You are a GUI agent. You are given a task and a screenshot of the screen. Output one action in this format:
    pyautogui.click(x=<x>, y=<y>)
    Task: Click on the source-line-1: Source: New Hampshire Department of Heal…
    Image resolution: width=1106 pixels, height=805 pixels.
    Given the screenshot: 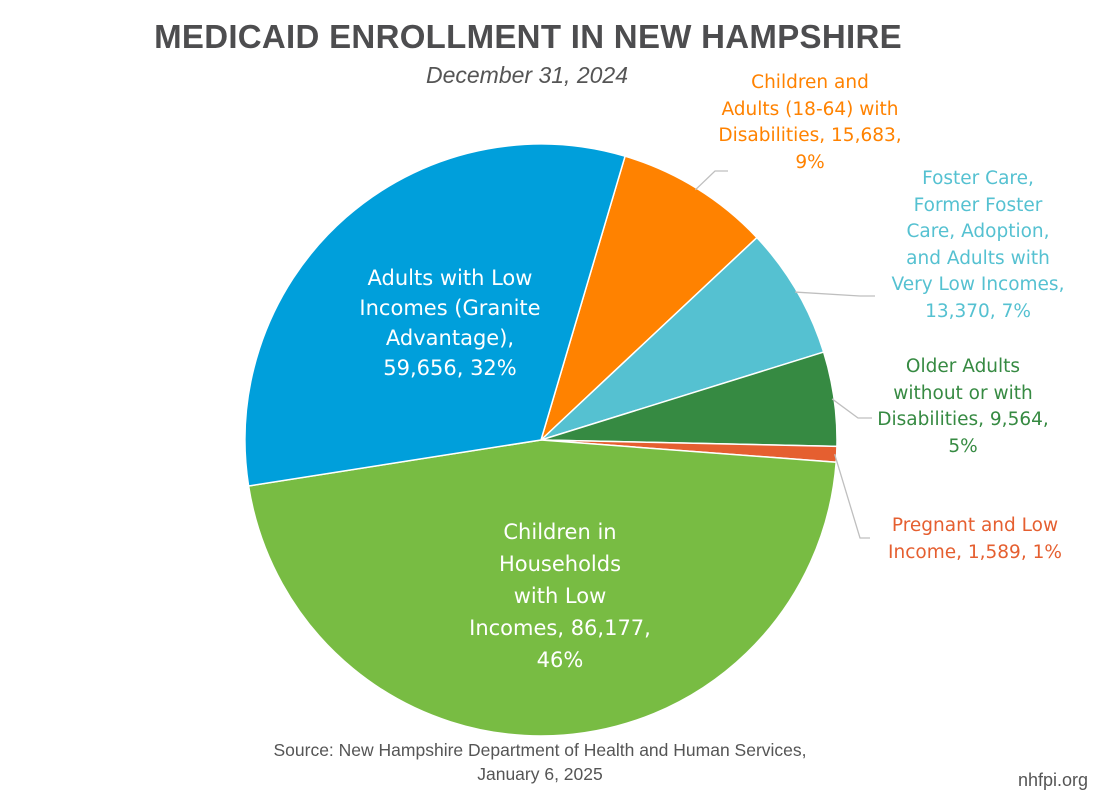 What is the action you would take?
    pyautogui.click(x=540, y=750)
    